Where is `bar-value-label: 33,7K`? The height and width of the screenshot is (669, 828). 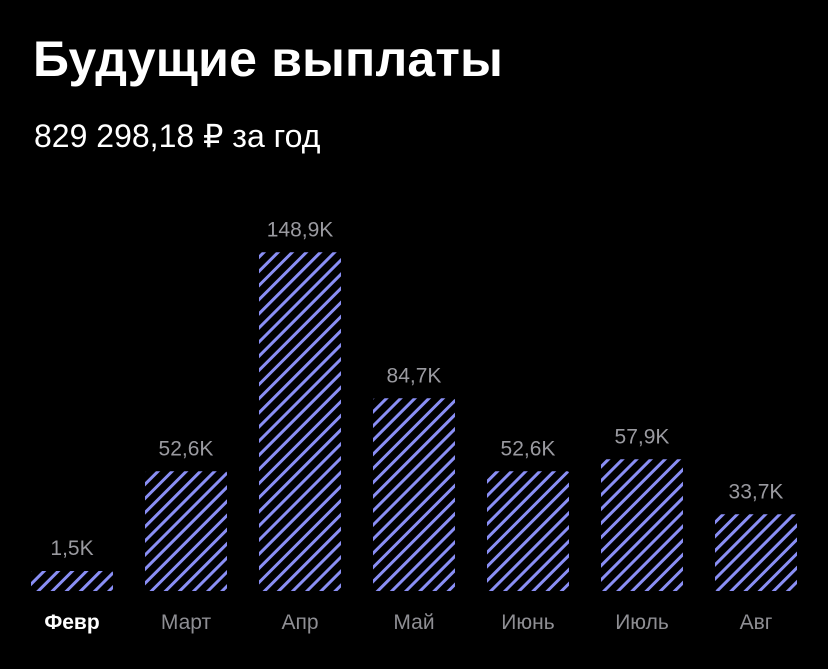 bar-value-label: 33,7K is located at coordinates (756, 491).